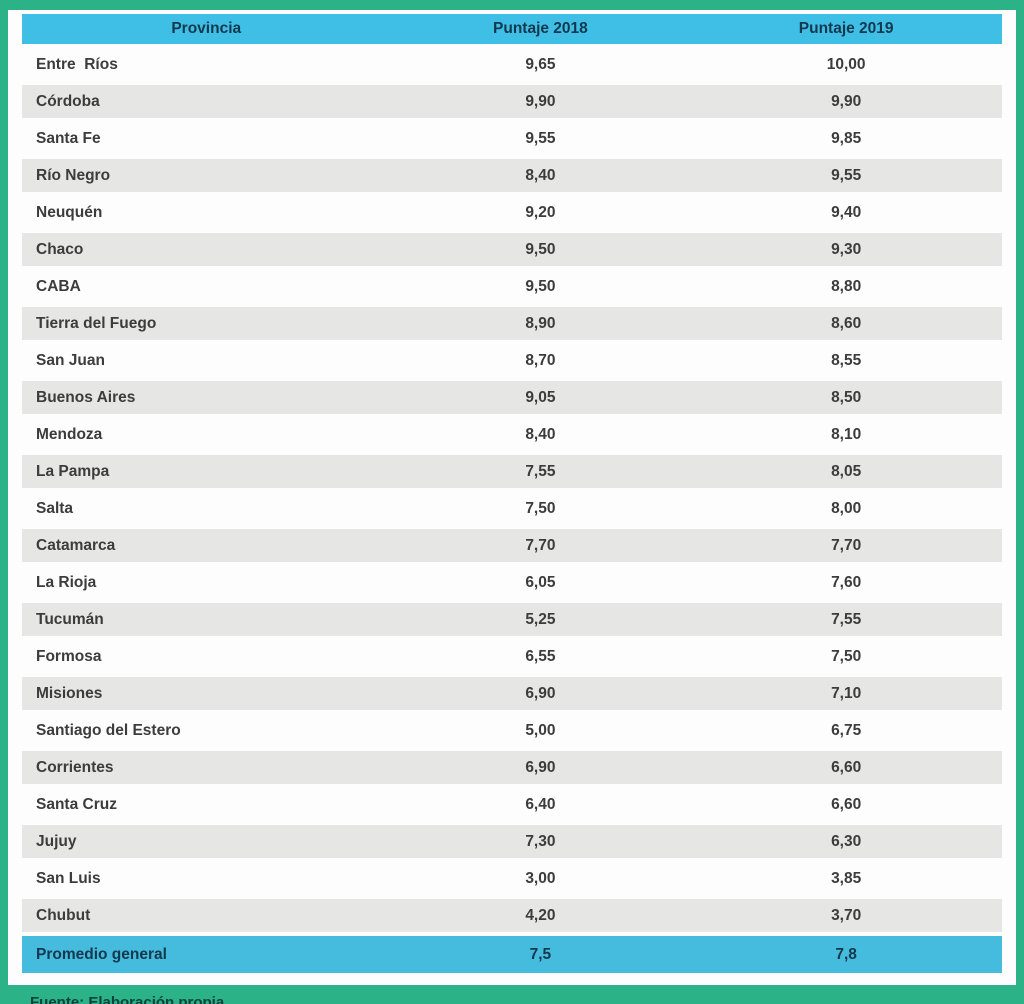  I want to click on province-name: Neuquén, so click(69, 212).